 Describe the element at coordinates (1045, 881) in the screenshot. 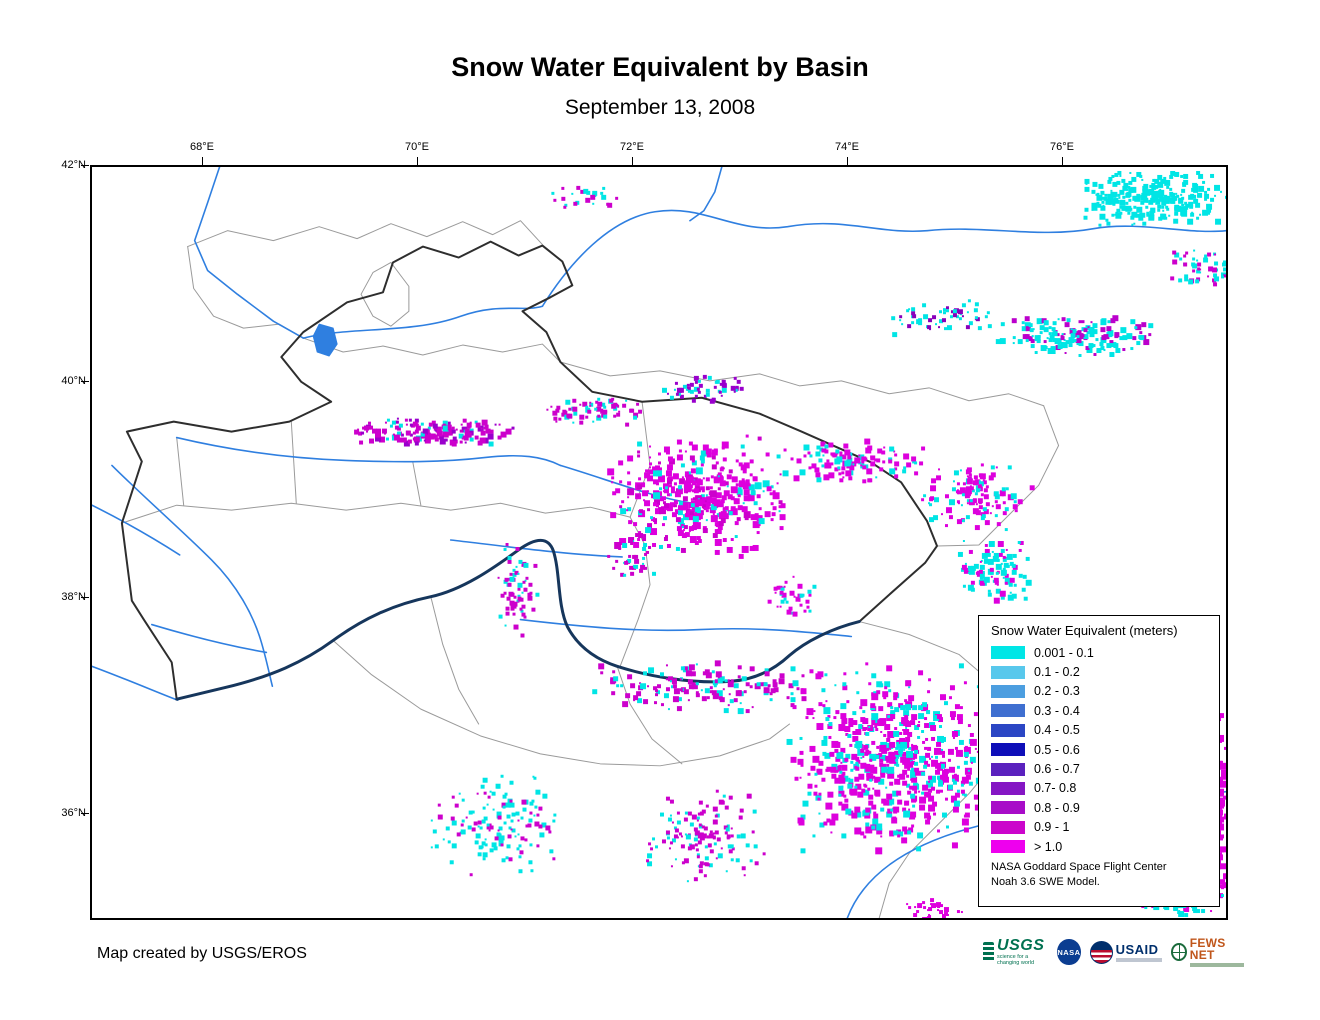

I see `legend-attribution-line2: Noah 3.6 SWE Model.` at that location.